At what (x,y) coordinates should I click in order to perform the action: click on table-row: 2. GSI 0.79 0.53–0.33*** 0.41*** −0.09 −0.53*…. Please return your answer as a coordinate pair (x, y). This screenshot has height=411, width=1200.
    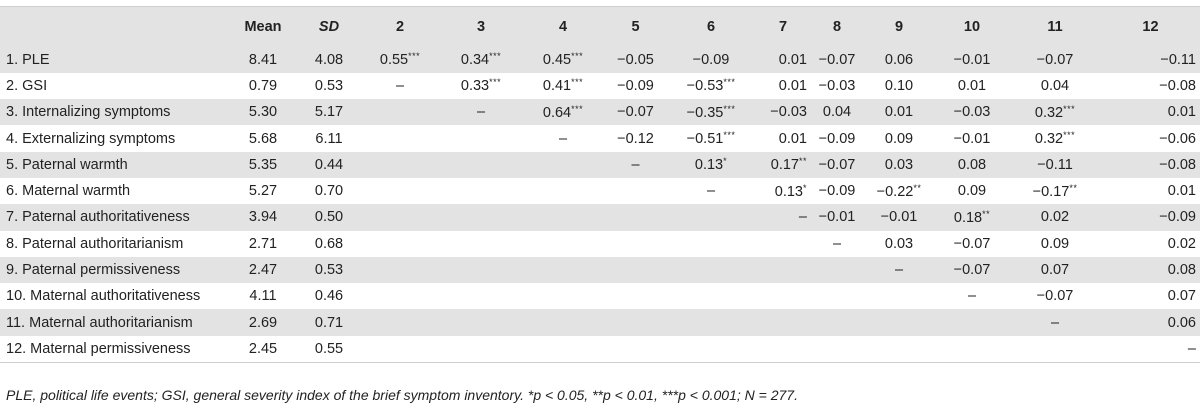
    Looking at the image, I should click on (600, 86).